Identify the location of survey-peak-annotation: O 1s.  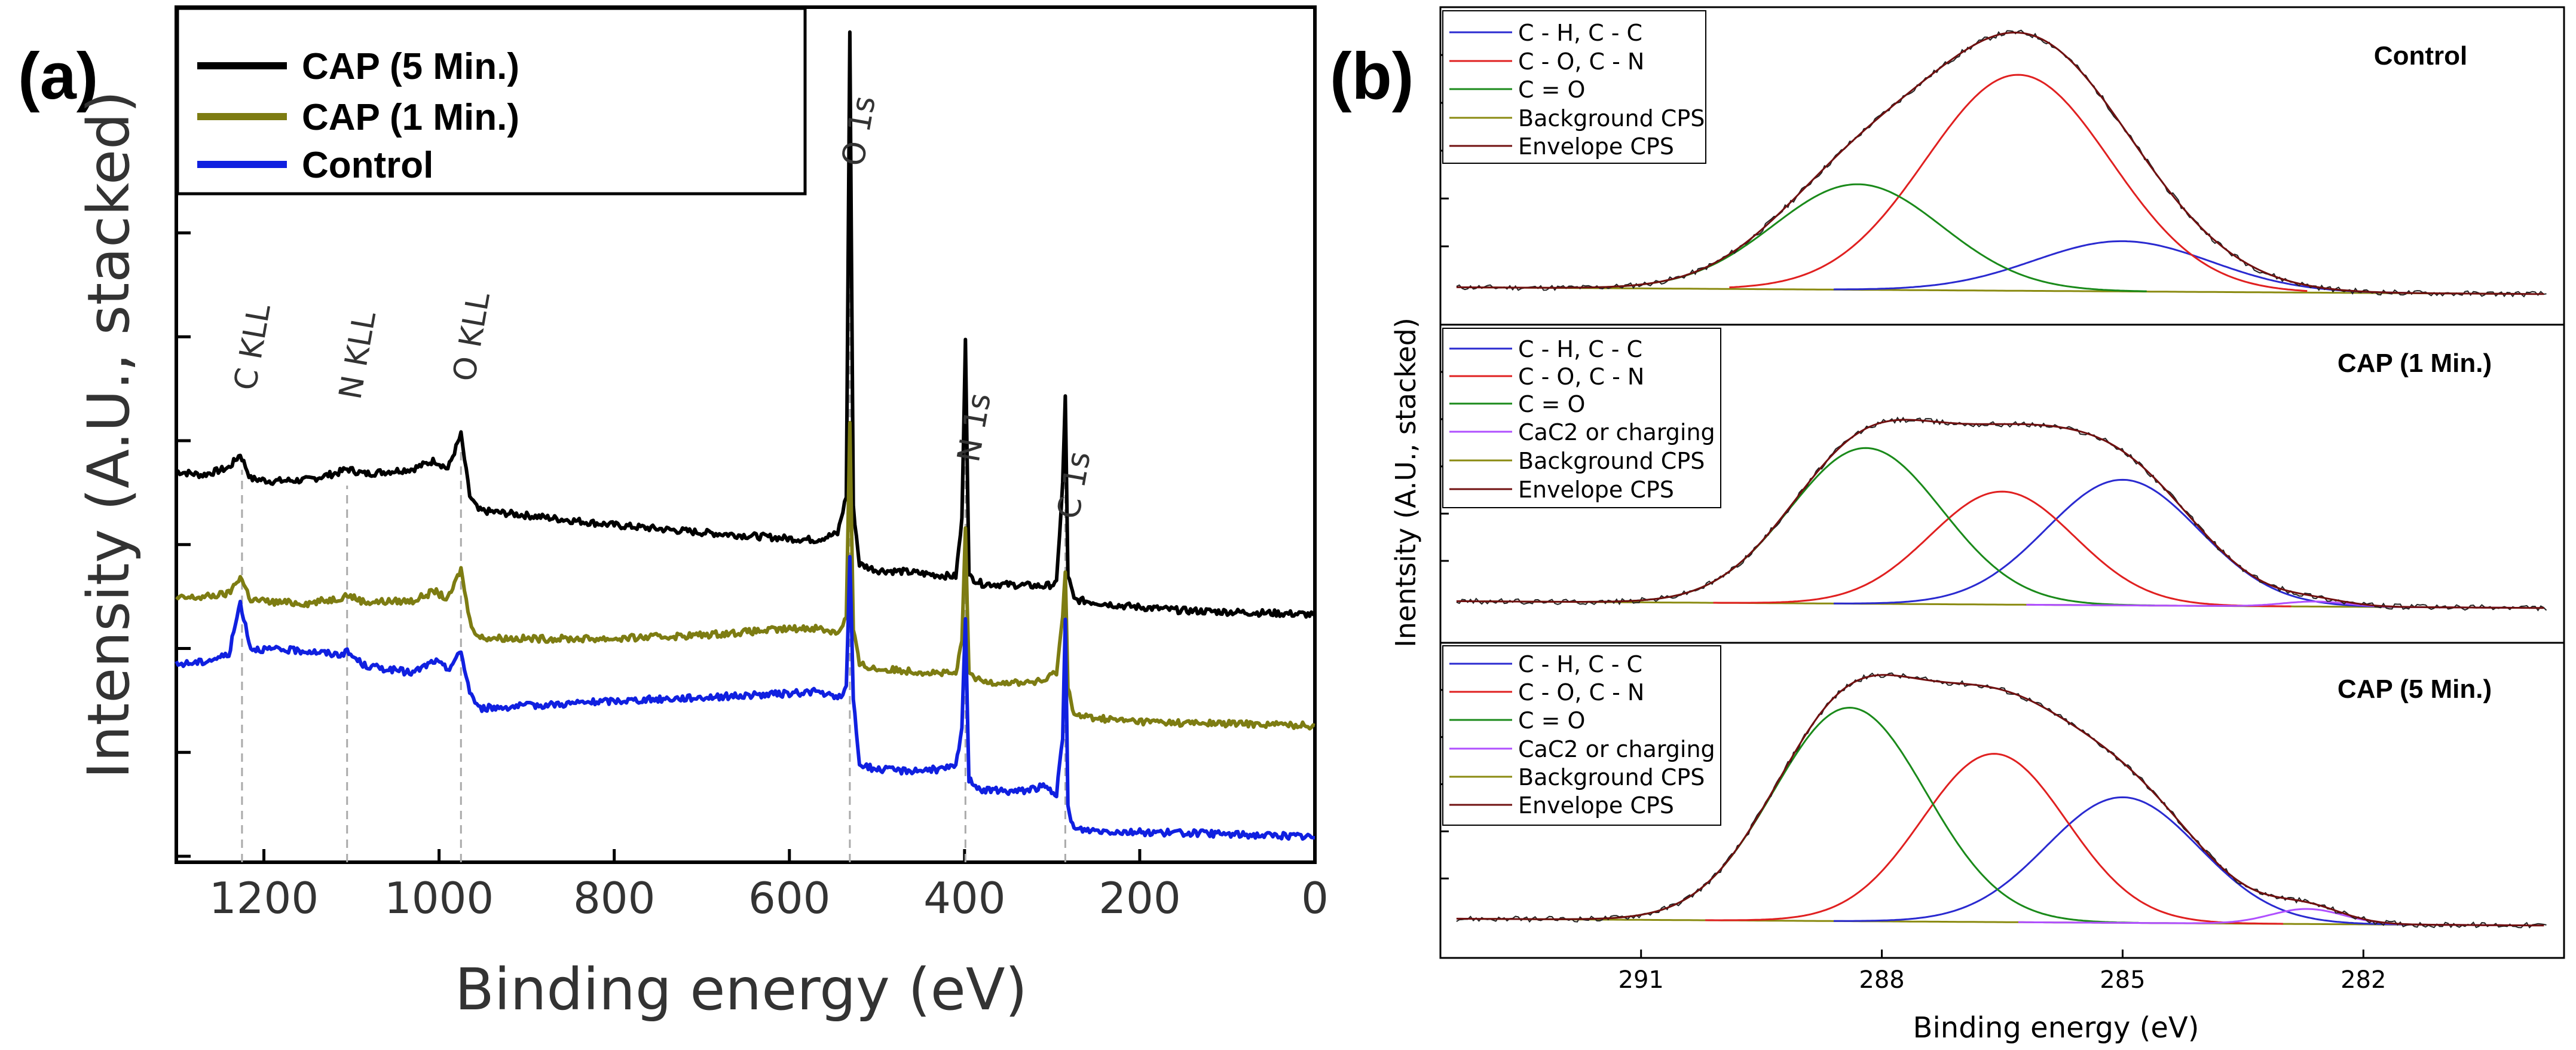
(859, 131).